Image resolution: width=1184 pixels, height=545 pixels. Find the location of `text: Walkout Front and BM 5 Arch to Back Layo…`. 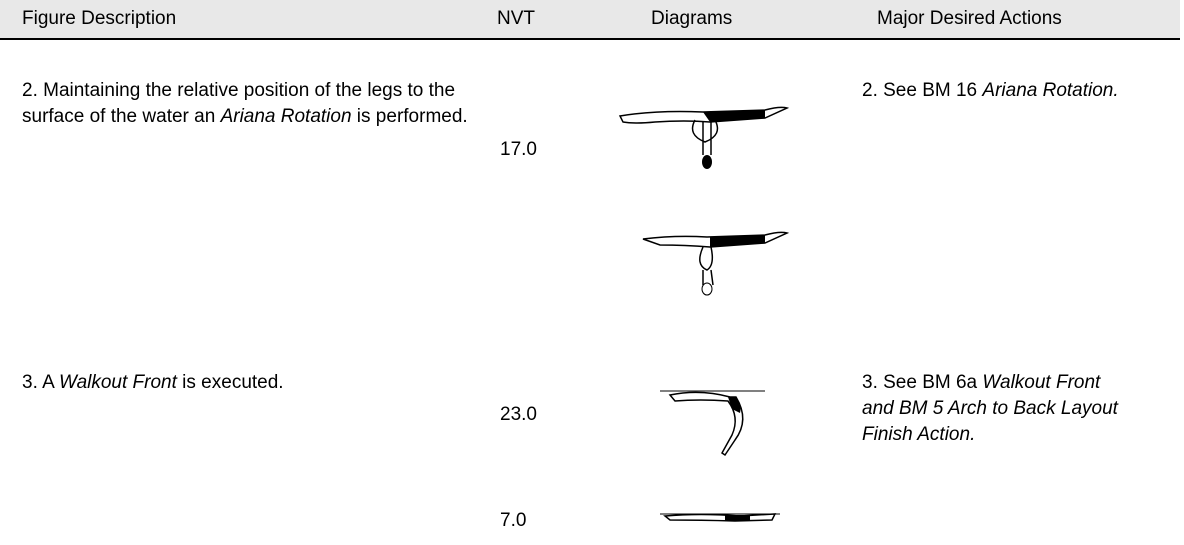

text: Walkout Front and BM 5 Arch to Back Layo… is located at coordinates (990, 408).